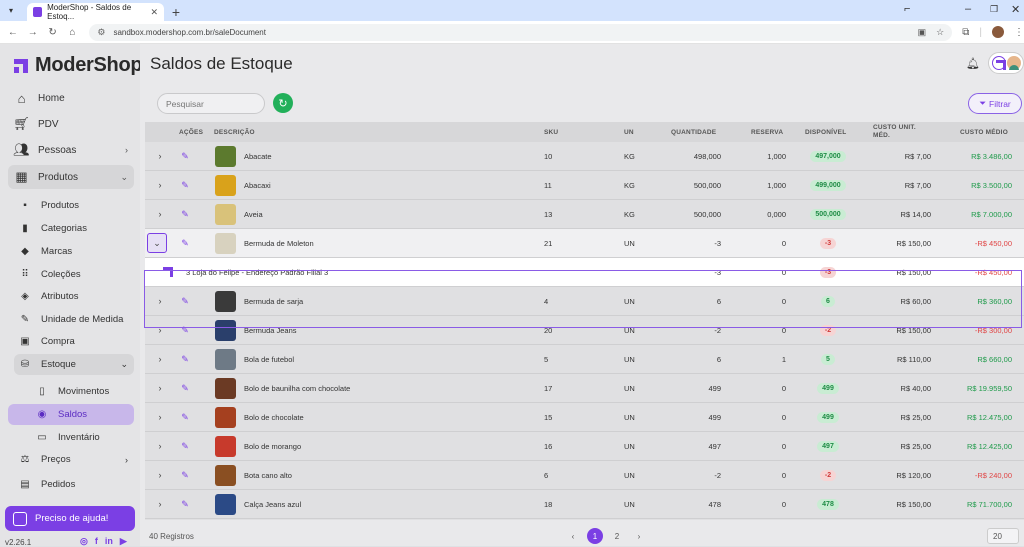 This screenshot has width=1024, height=547. I want to click on browser-tab: ModerShop - Saldos de Estoq... ✕, so click(95, 12).